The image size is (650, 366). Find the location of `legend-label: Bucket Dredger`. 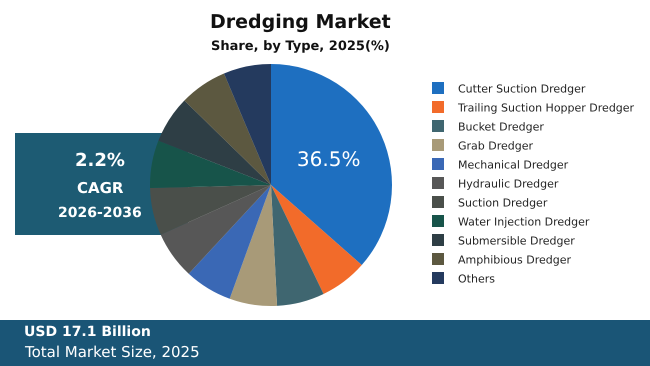

legend-label: Bucket Dredger is located at coordinates (501, 127).